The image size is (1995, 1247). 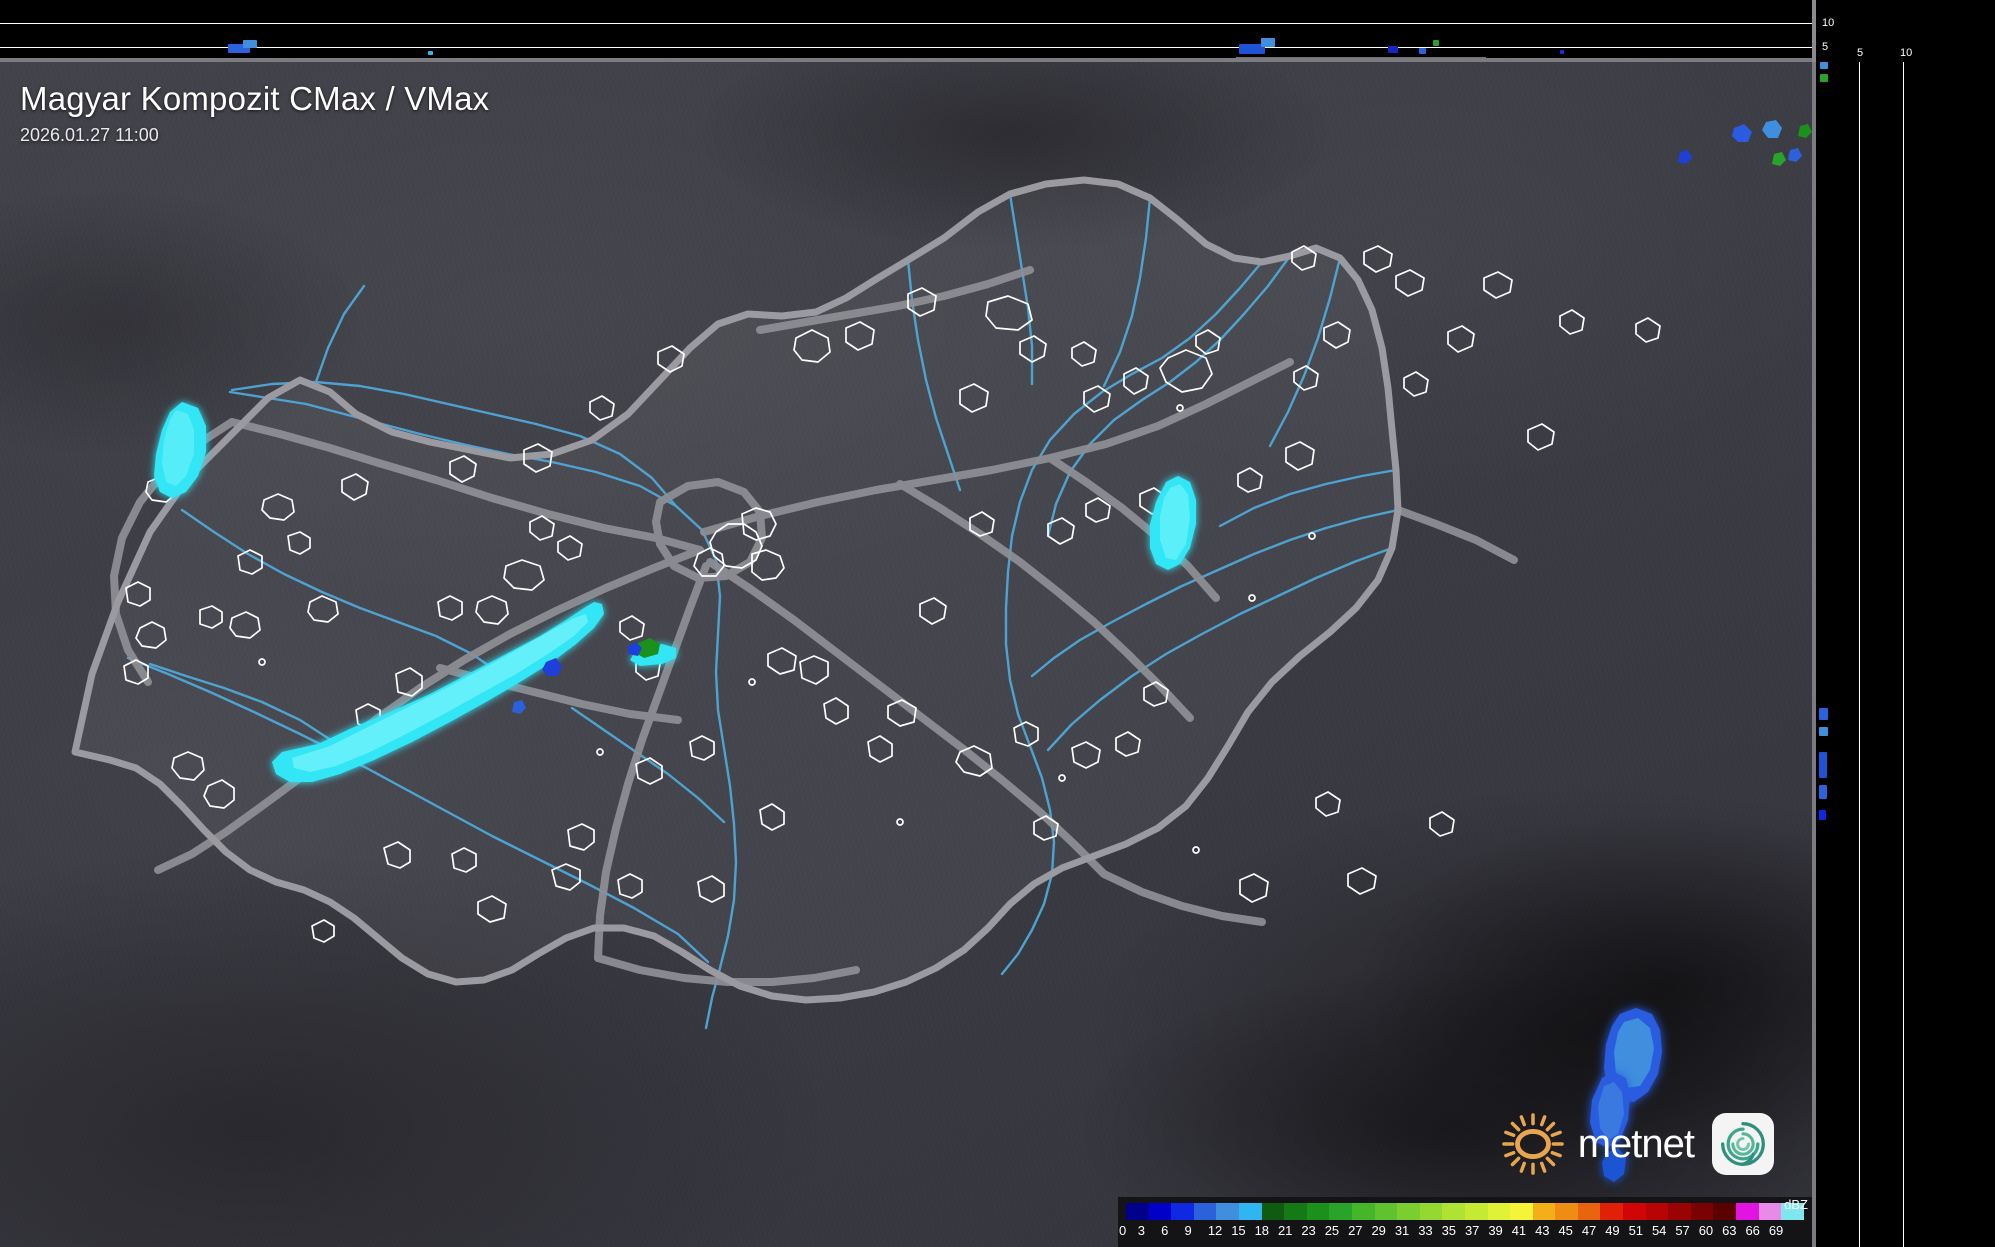 I want to click on scale-tick-15: 15, so click(x=1238, y=1230).